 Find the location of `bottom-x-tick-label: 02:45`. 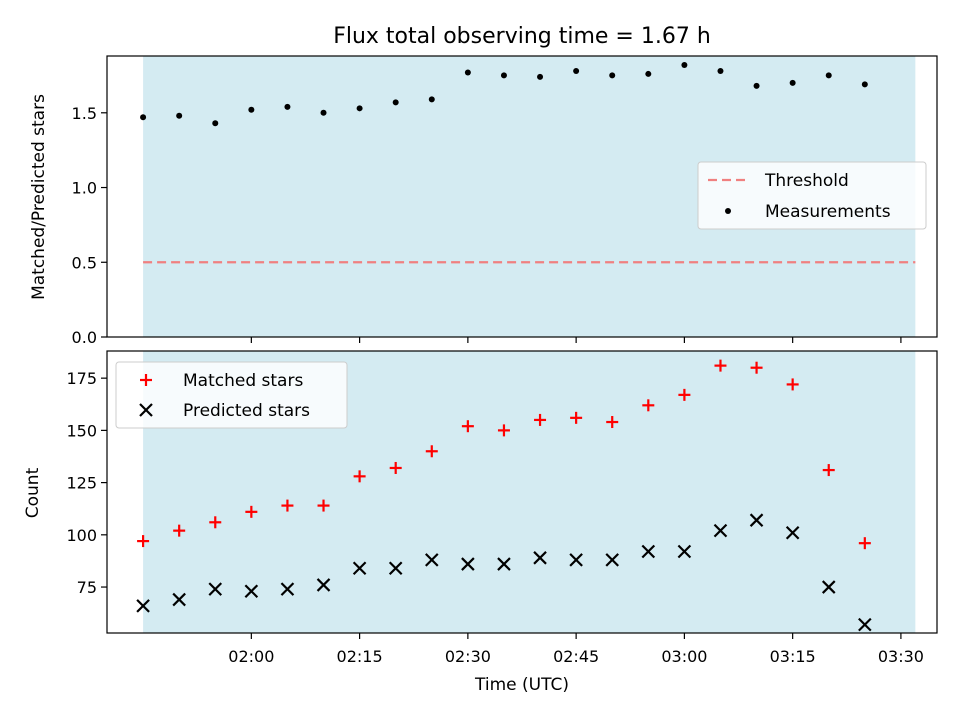

bottom-x-tick-label: 02:45 is located at coordinates (576, 656).